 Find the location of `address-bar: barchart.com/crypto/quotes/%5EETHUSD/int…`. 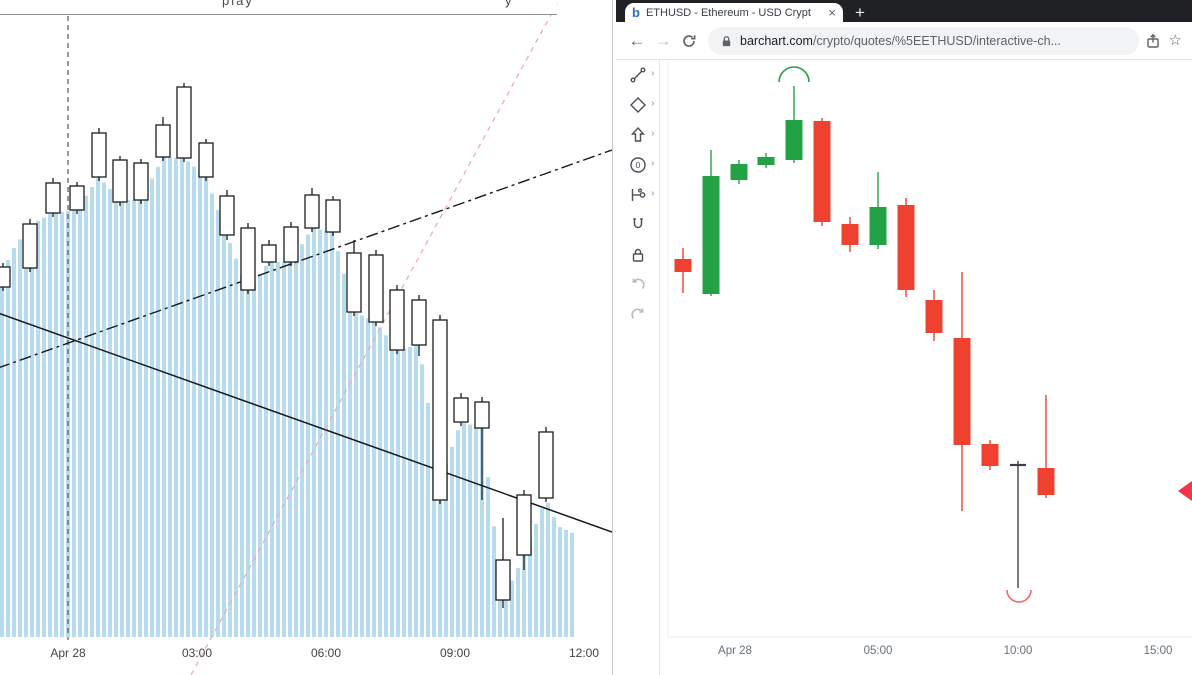

address-bar: barchart.com/crypto/quotes/%5EETHUSD/int… is located at coordinates (923, 40).